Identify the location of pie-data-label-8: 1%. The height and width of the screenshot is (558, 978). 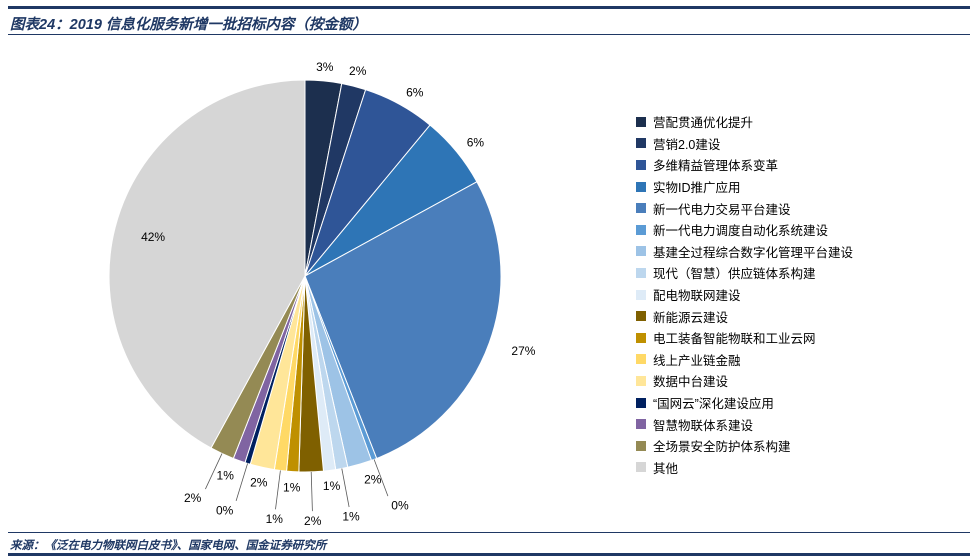
(332, 486).